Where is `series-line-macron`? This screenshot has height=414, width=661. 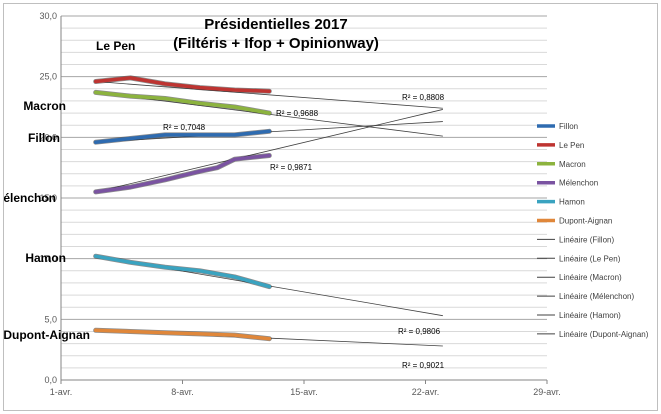 series-line-macron is located at coordinates (182, 102).